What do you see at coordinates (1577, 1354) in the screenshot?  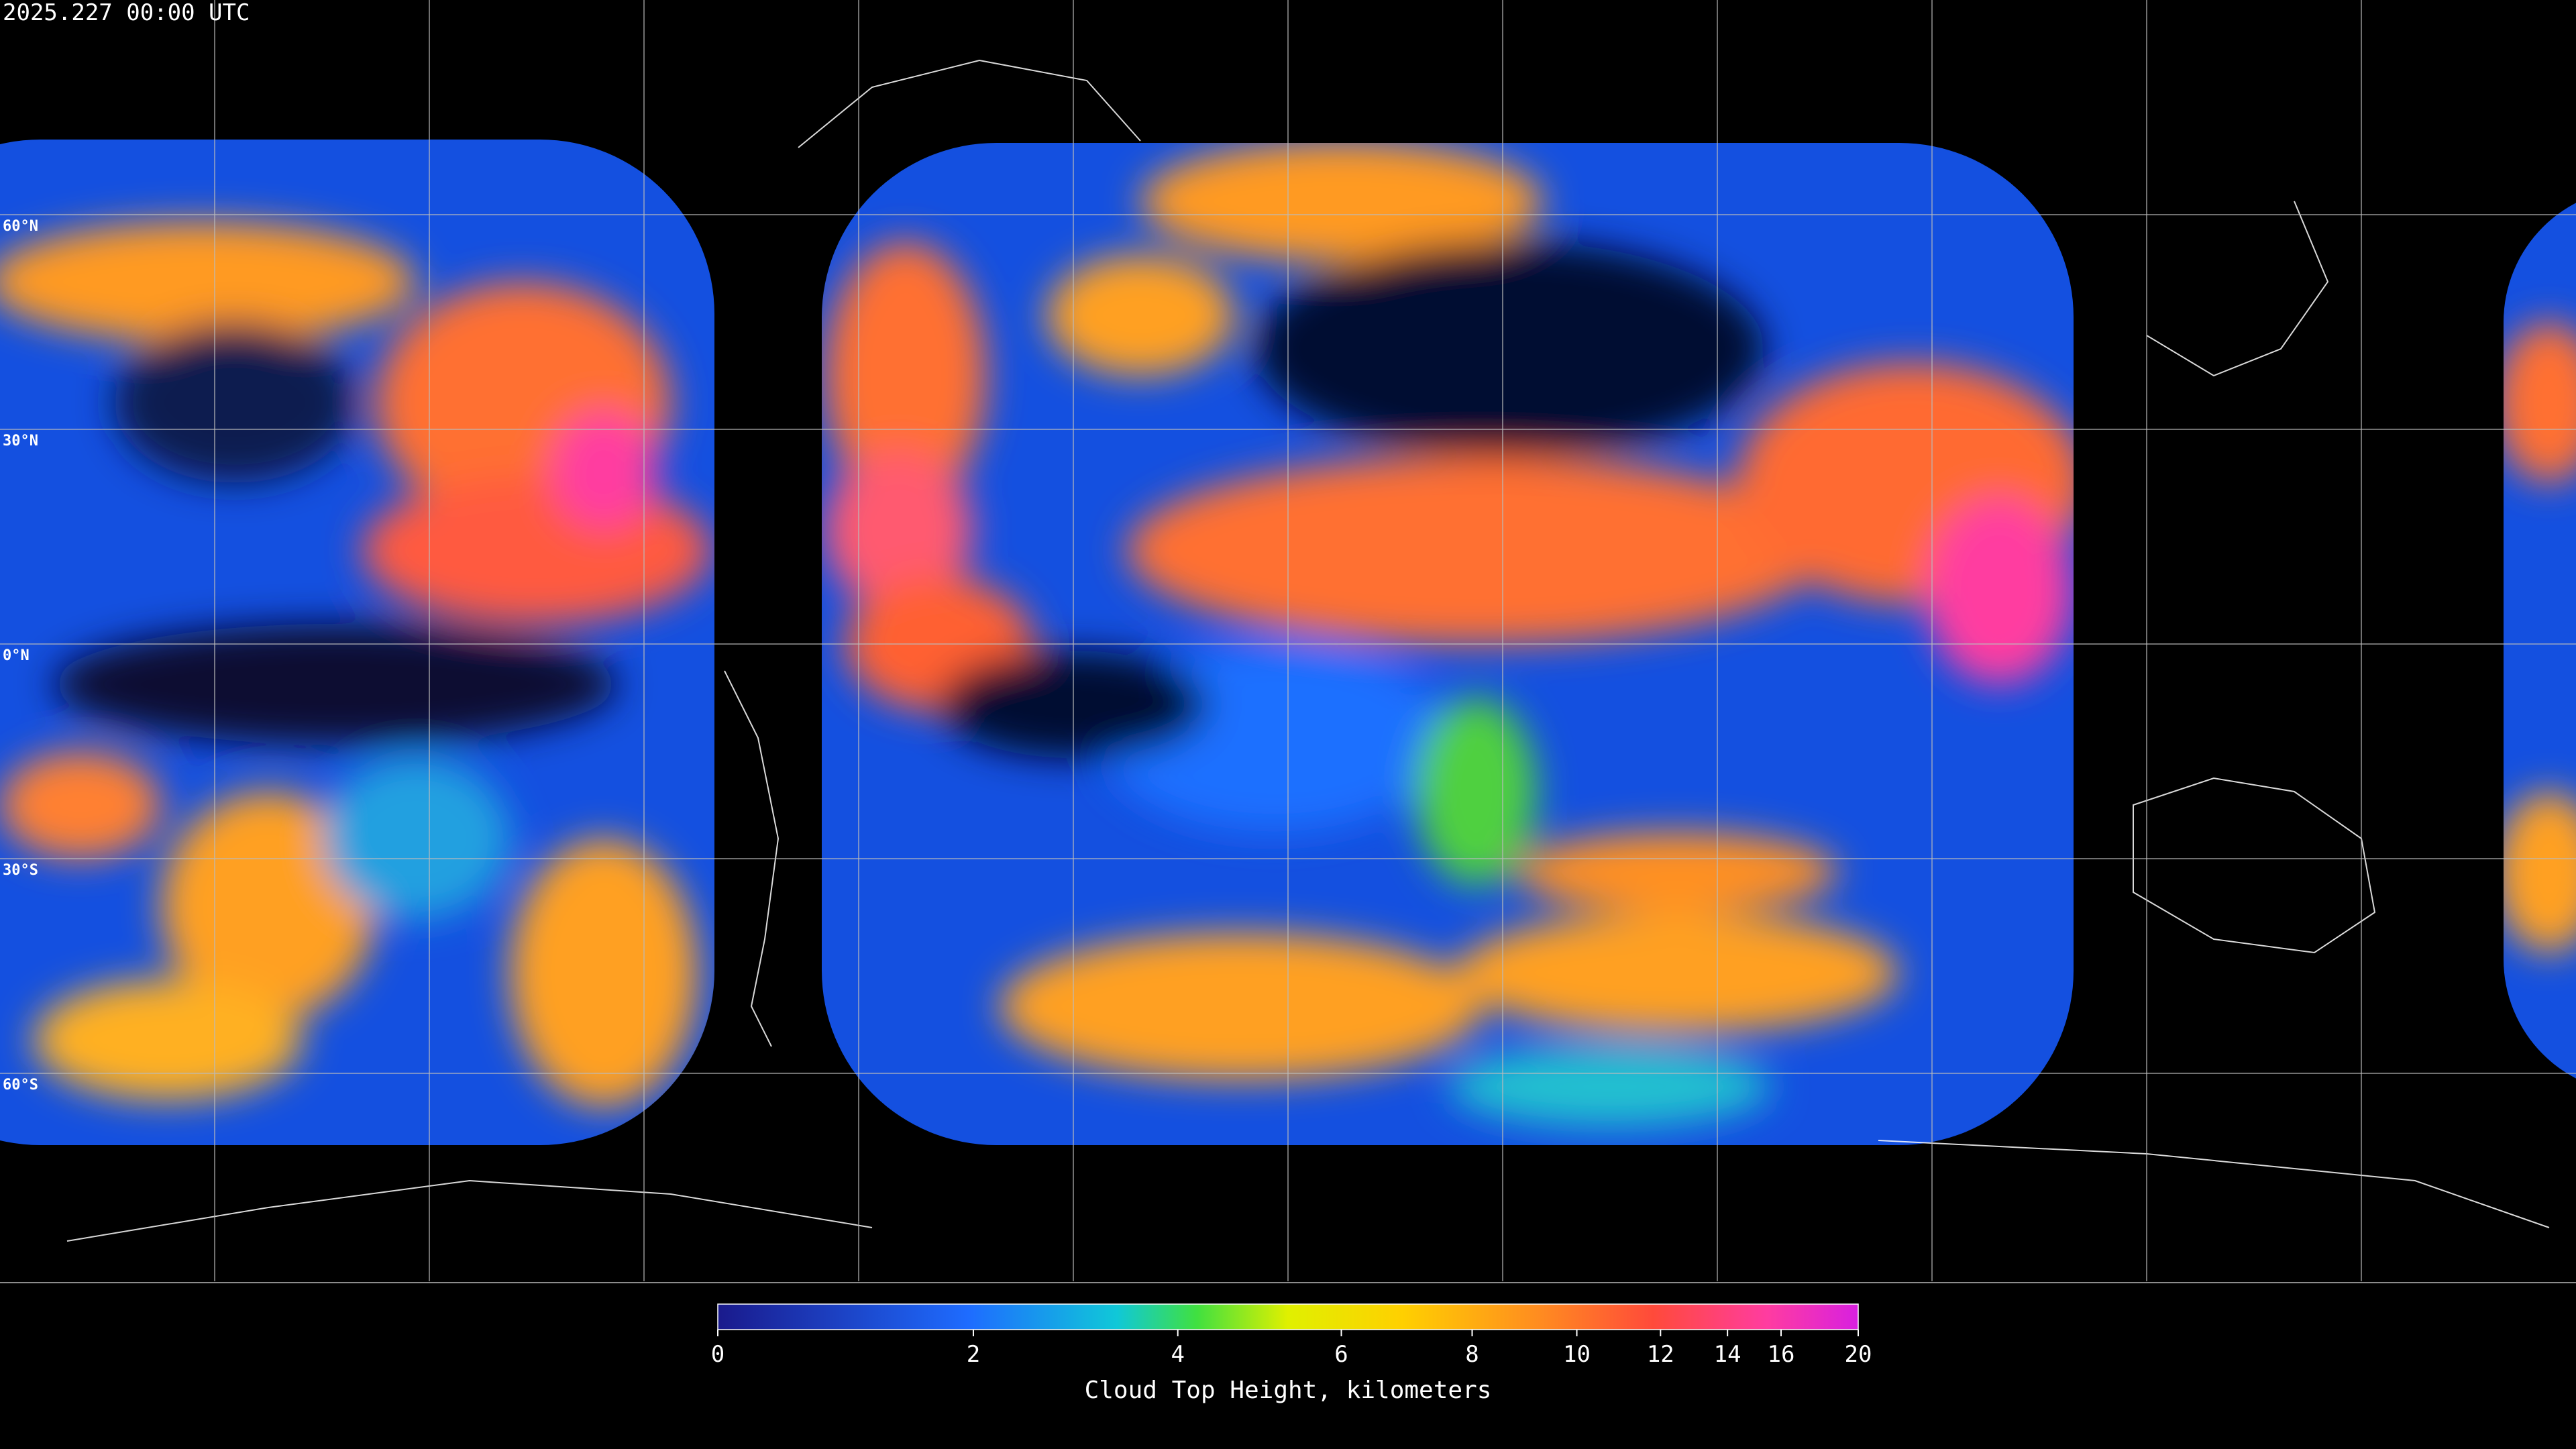 I see `colorbar-tick-label: 10` at bounding box center [1577, 1354].